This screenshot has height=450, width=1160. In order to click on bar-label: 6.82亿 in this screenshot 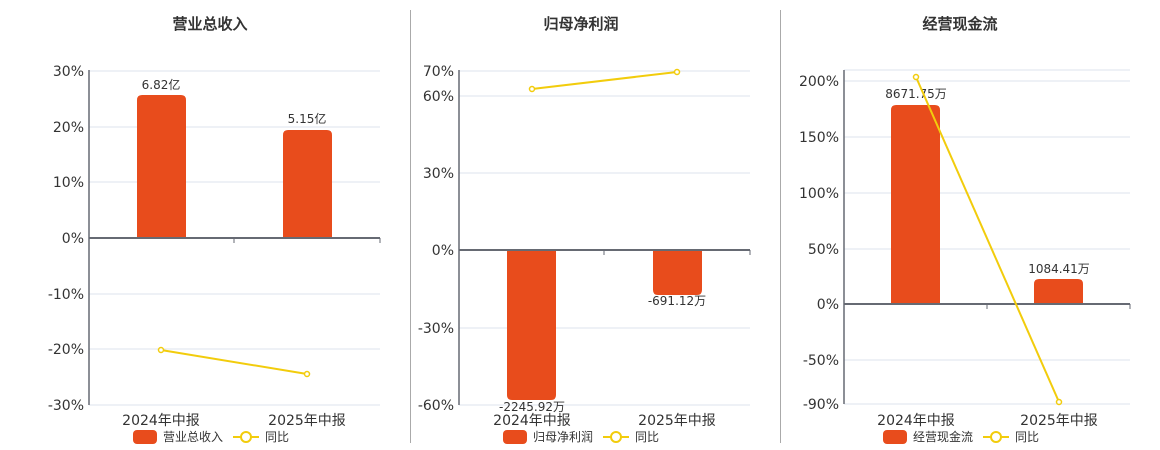, I will do `click(161, 84)`.